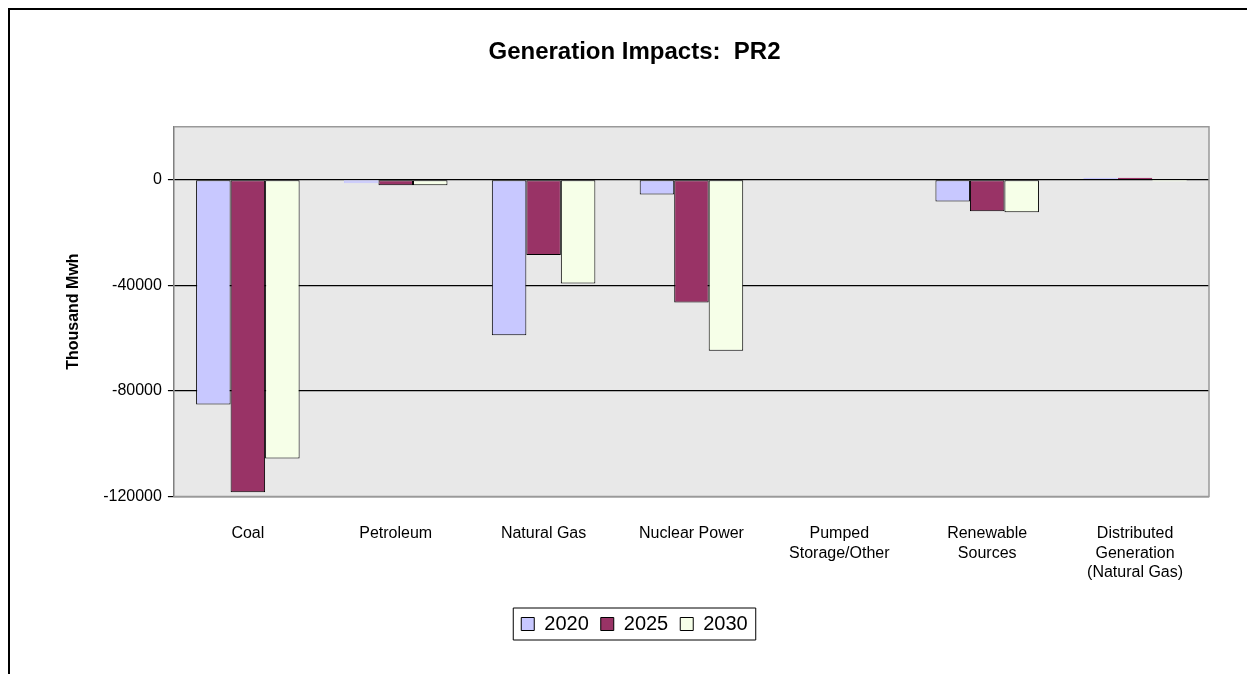  Describe the element at coordinates (566, 622) in the screenshot. I see `legend-label: 2020` at that location.